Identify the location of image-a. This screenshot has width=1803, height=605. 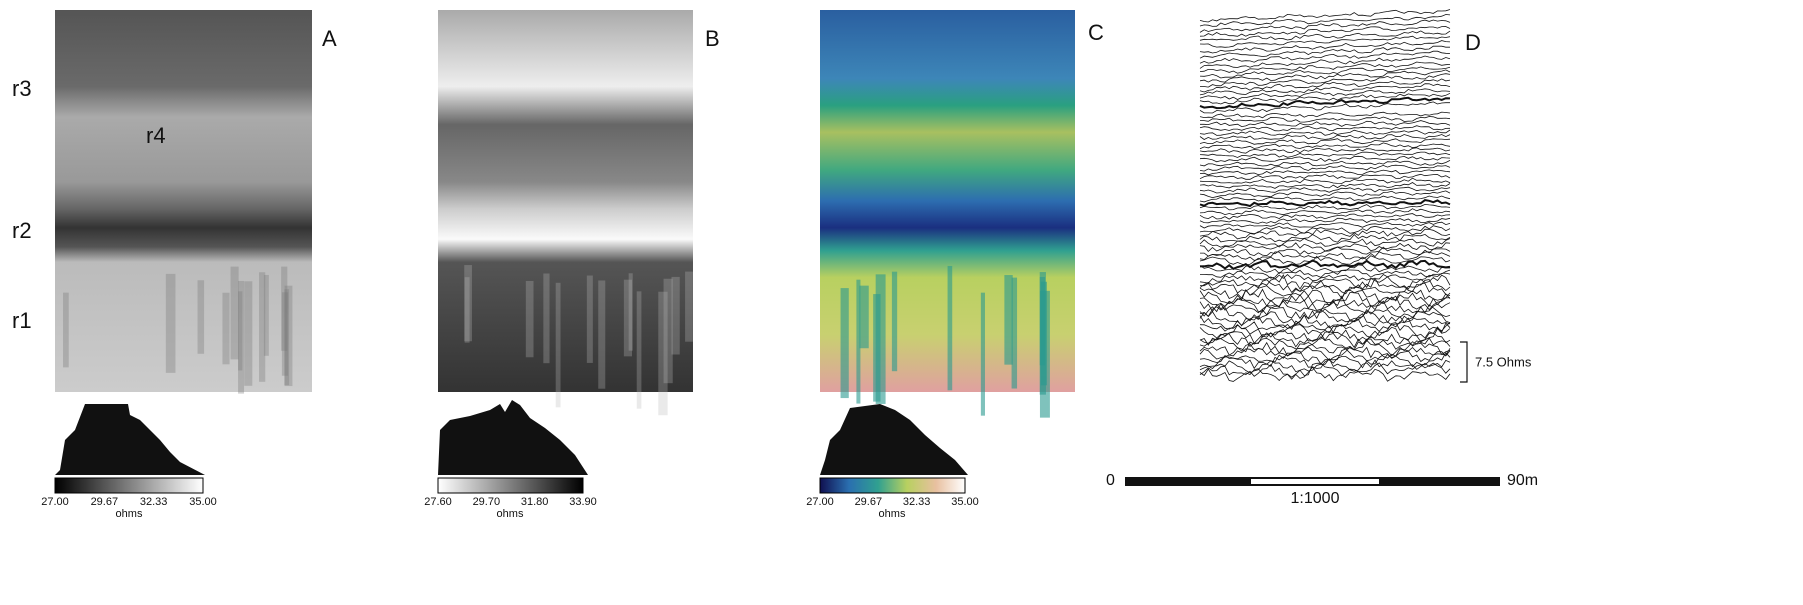
(183, 201).